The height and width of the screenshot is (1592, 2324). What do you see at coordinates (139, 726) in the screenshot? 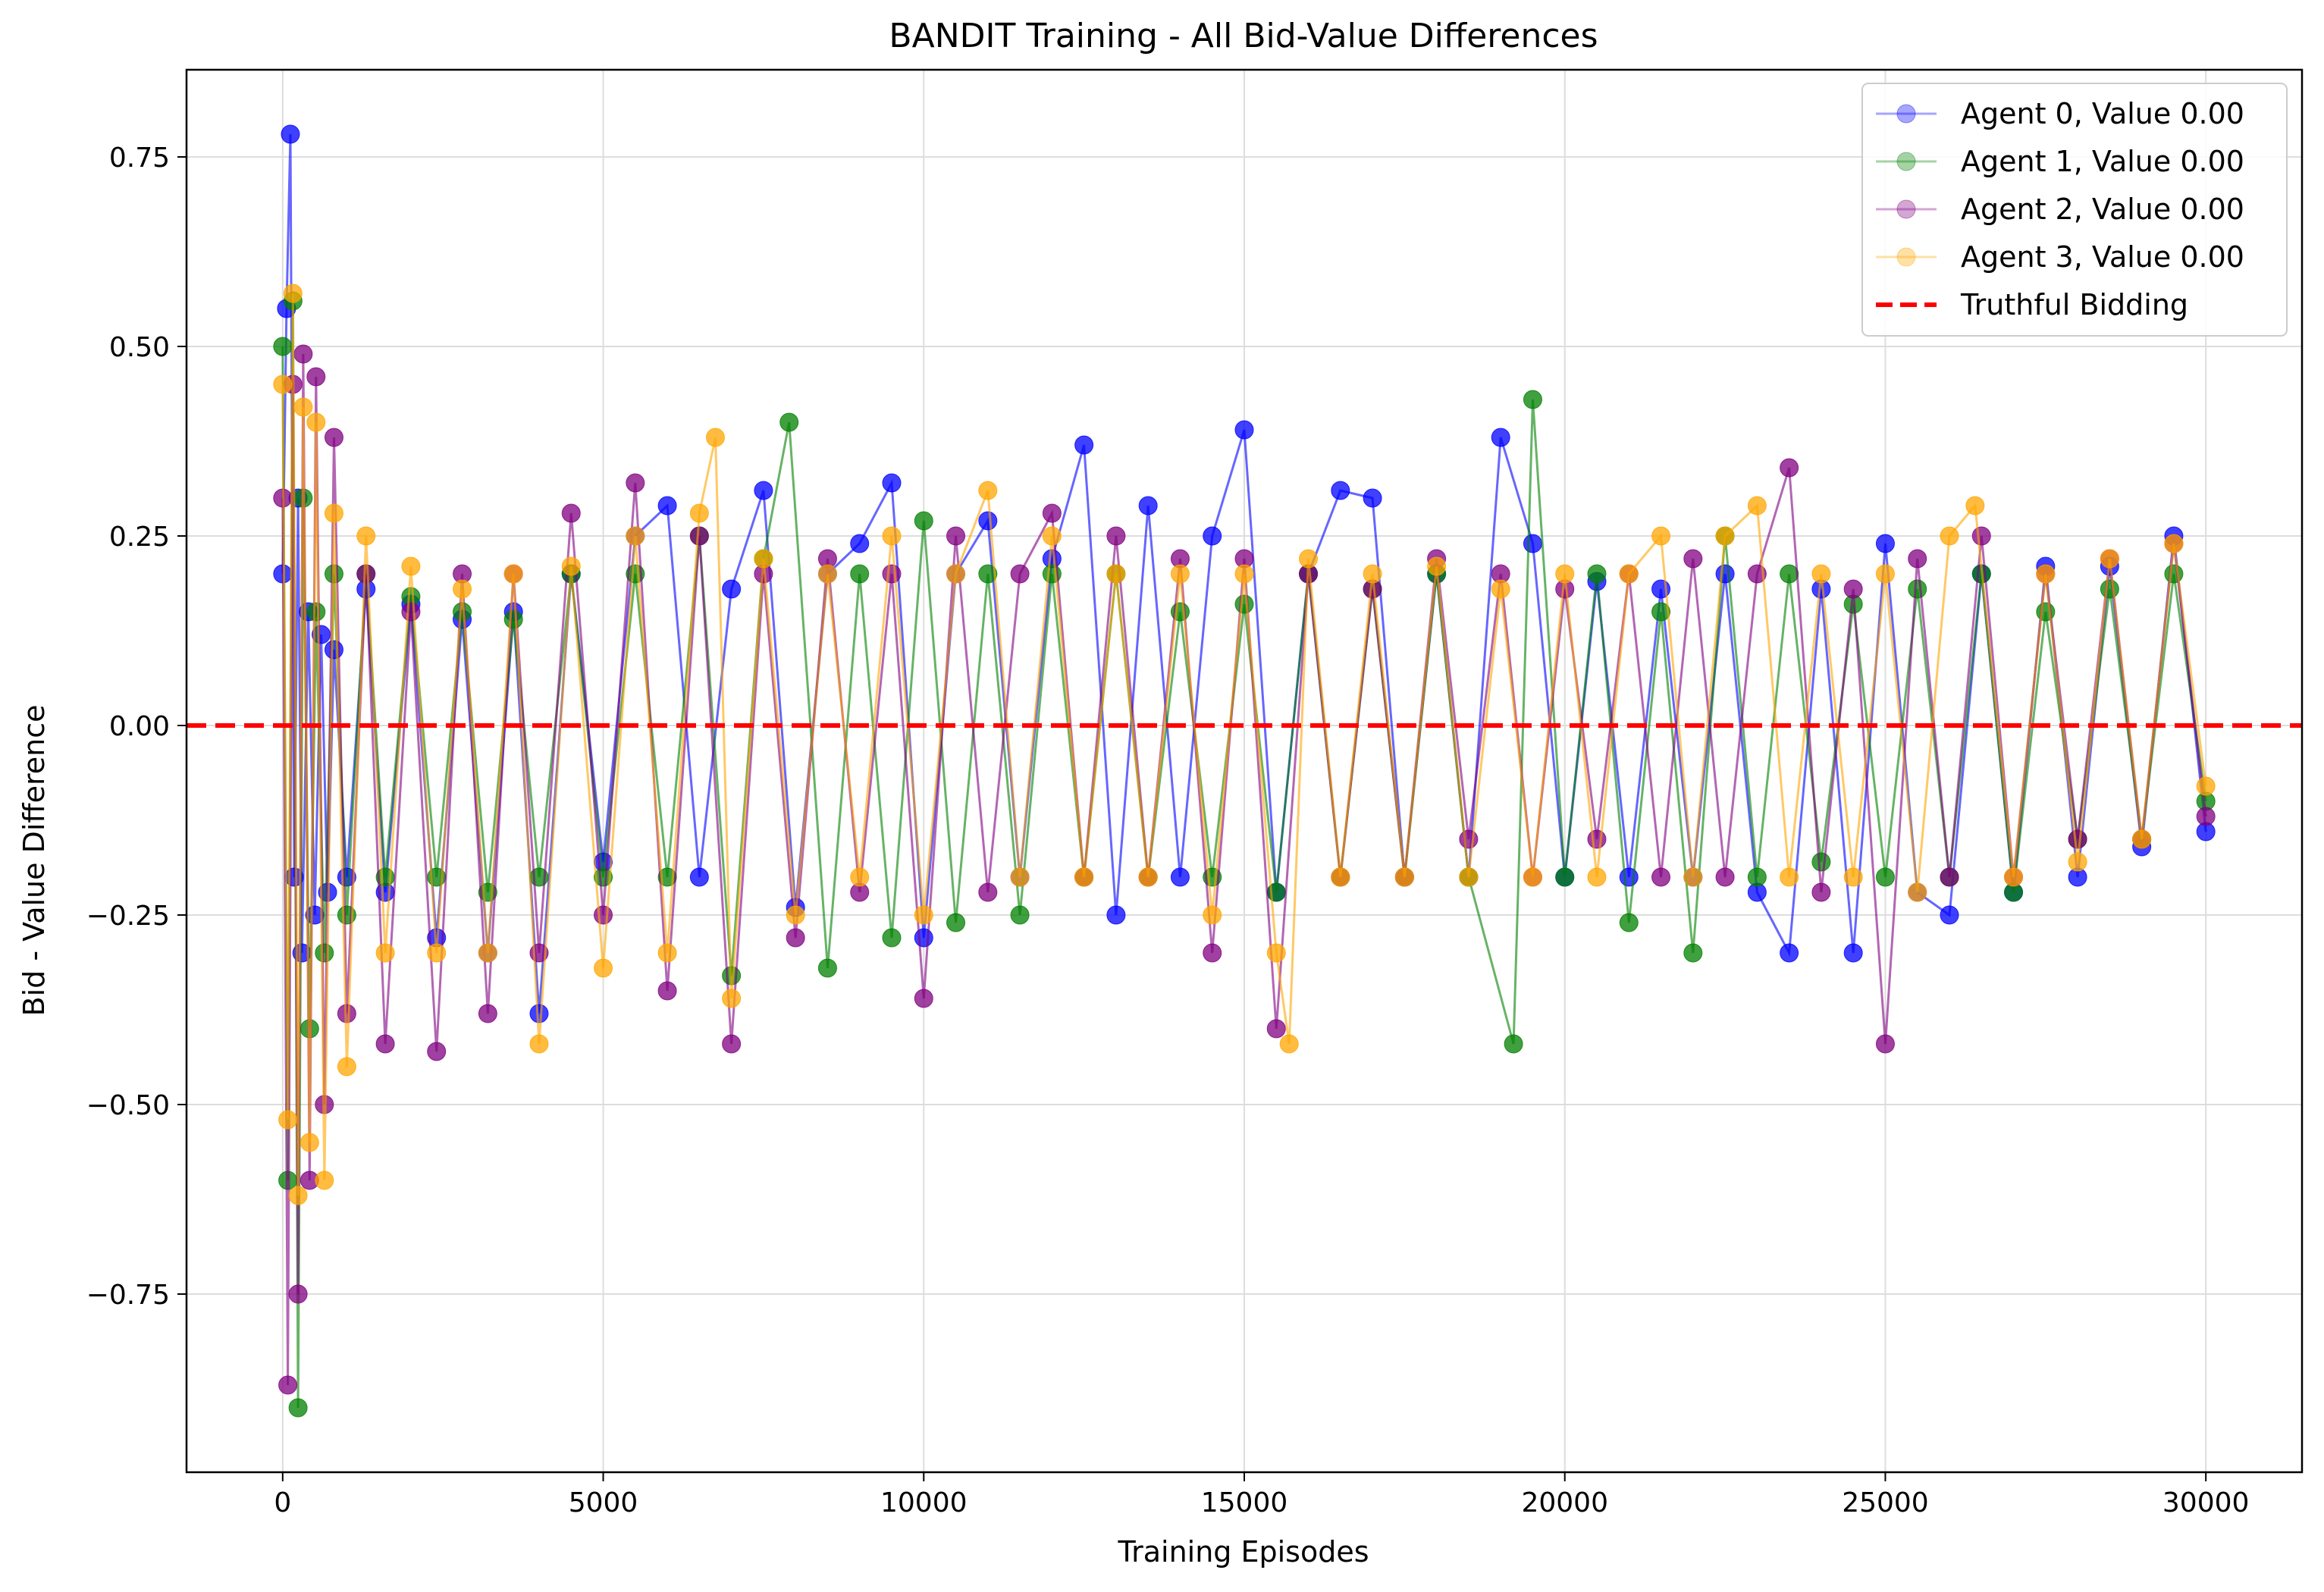
I see `y-tick-label: 0.00` at bounding box center [139, 726].